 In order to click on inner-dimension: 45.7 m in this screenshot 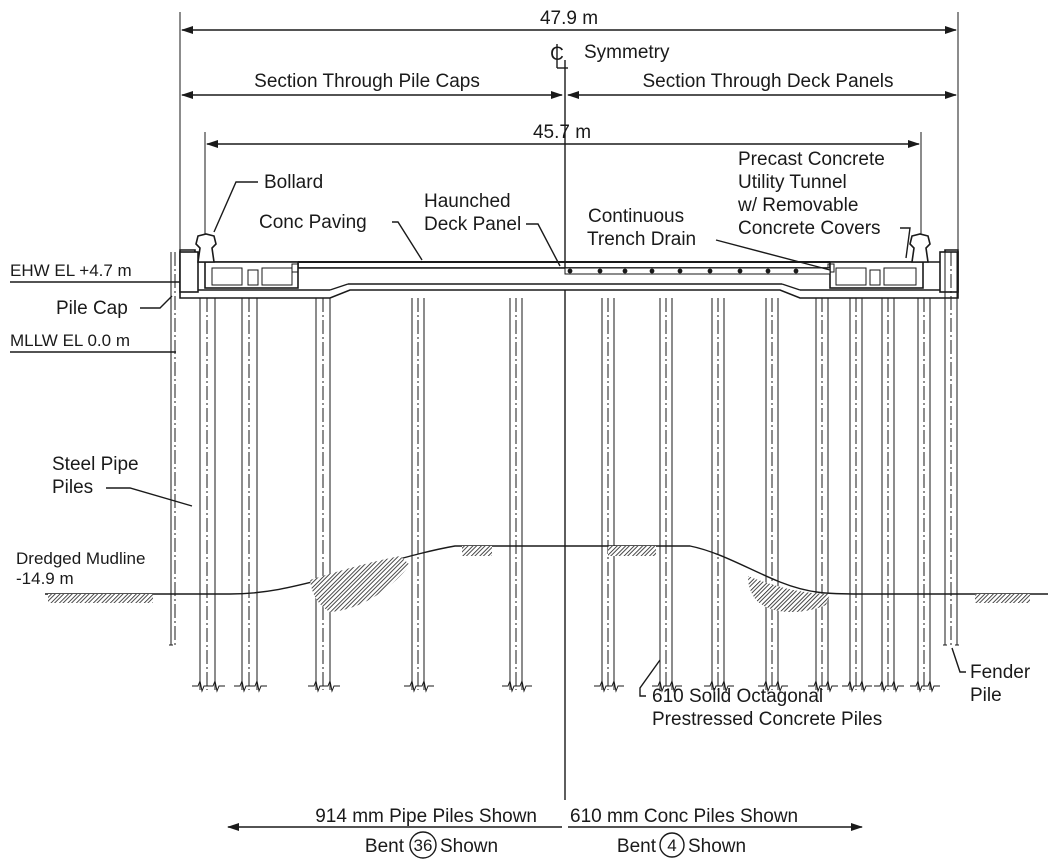, I will do `click(563, 186)`.